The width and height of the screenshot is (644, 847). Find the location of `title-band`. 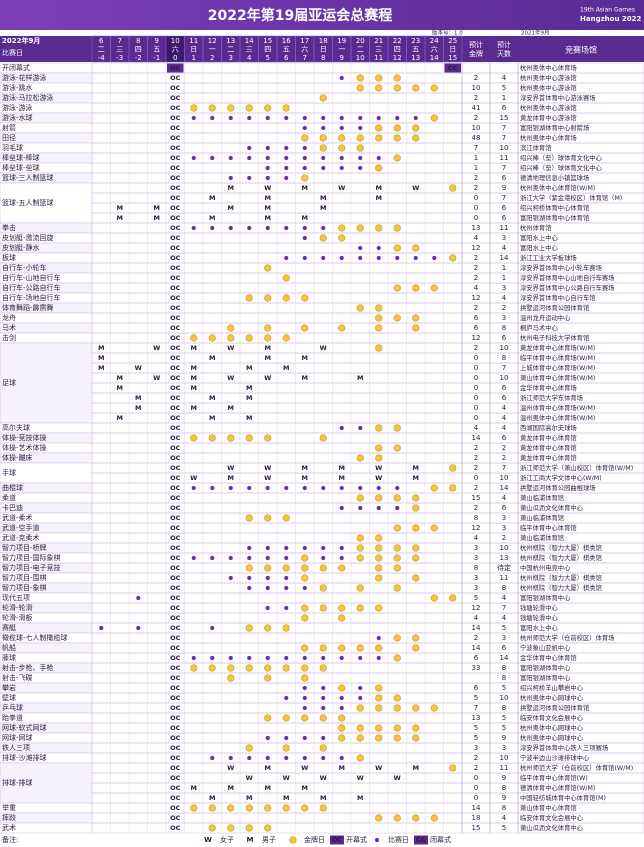

title-band is located at coordinates (322, 15).